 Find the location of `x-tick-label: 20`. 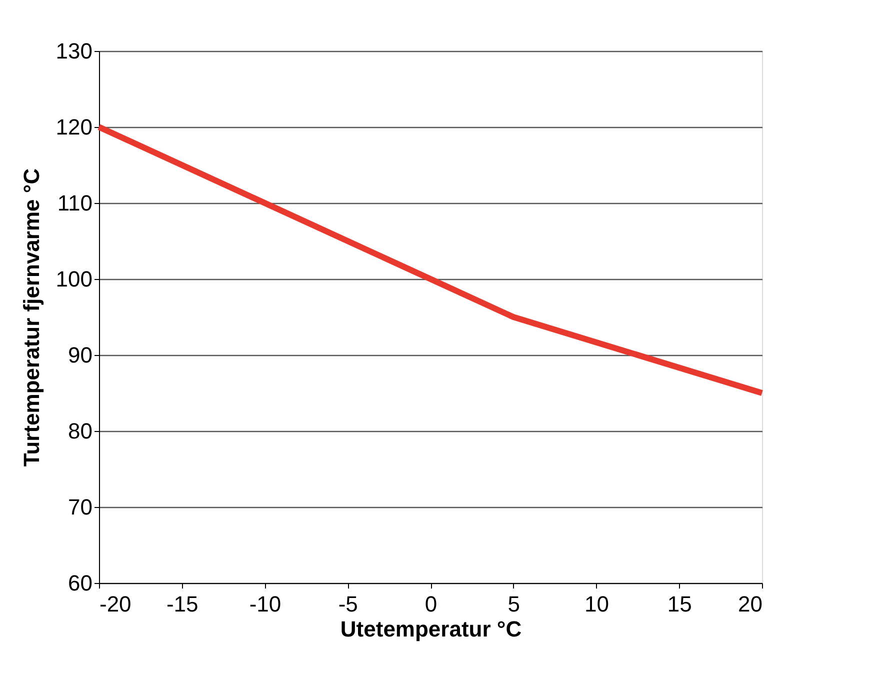

x-tick-label: 20 is located at coordinates (750, 604).